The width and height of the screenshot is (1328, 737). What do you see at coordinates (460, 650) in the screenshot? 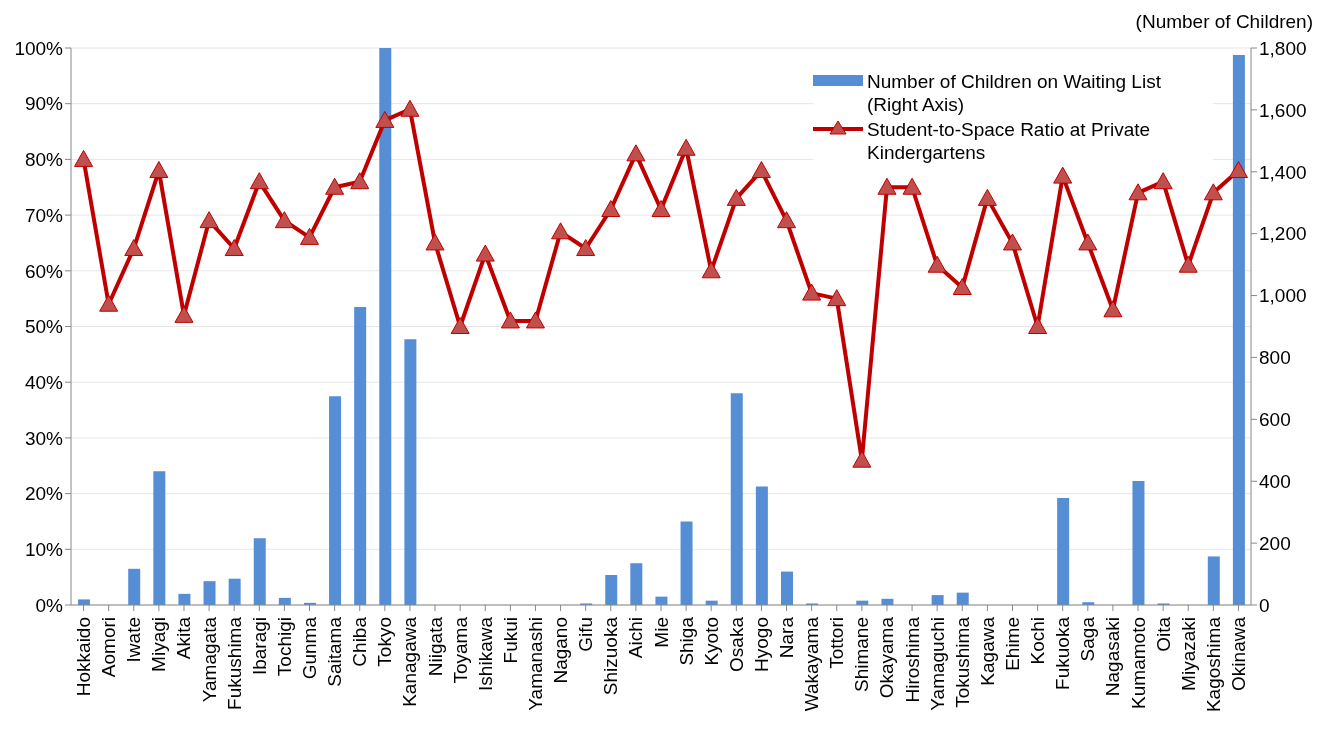
I see `x-tick-label: Toyama` at bounding box center [460, 650].